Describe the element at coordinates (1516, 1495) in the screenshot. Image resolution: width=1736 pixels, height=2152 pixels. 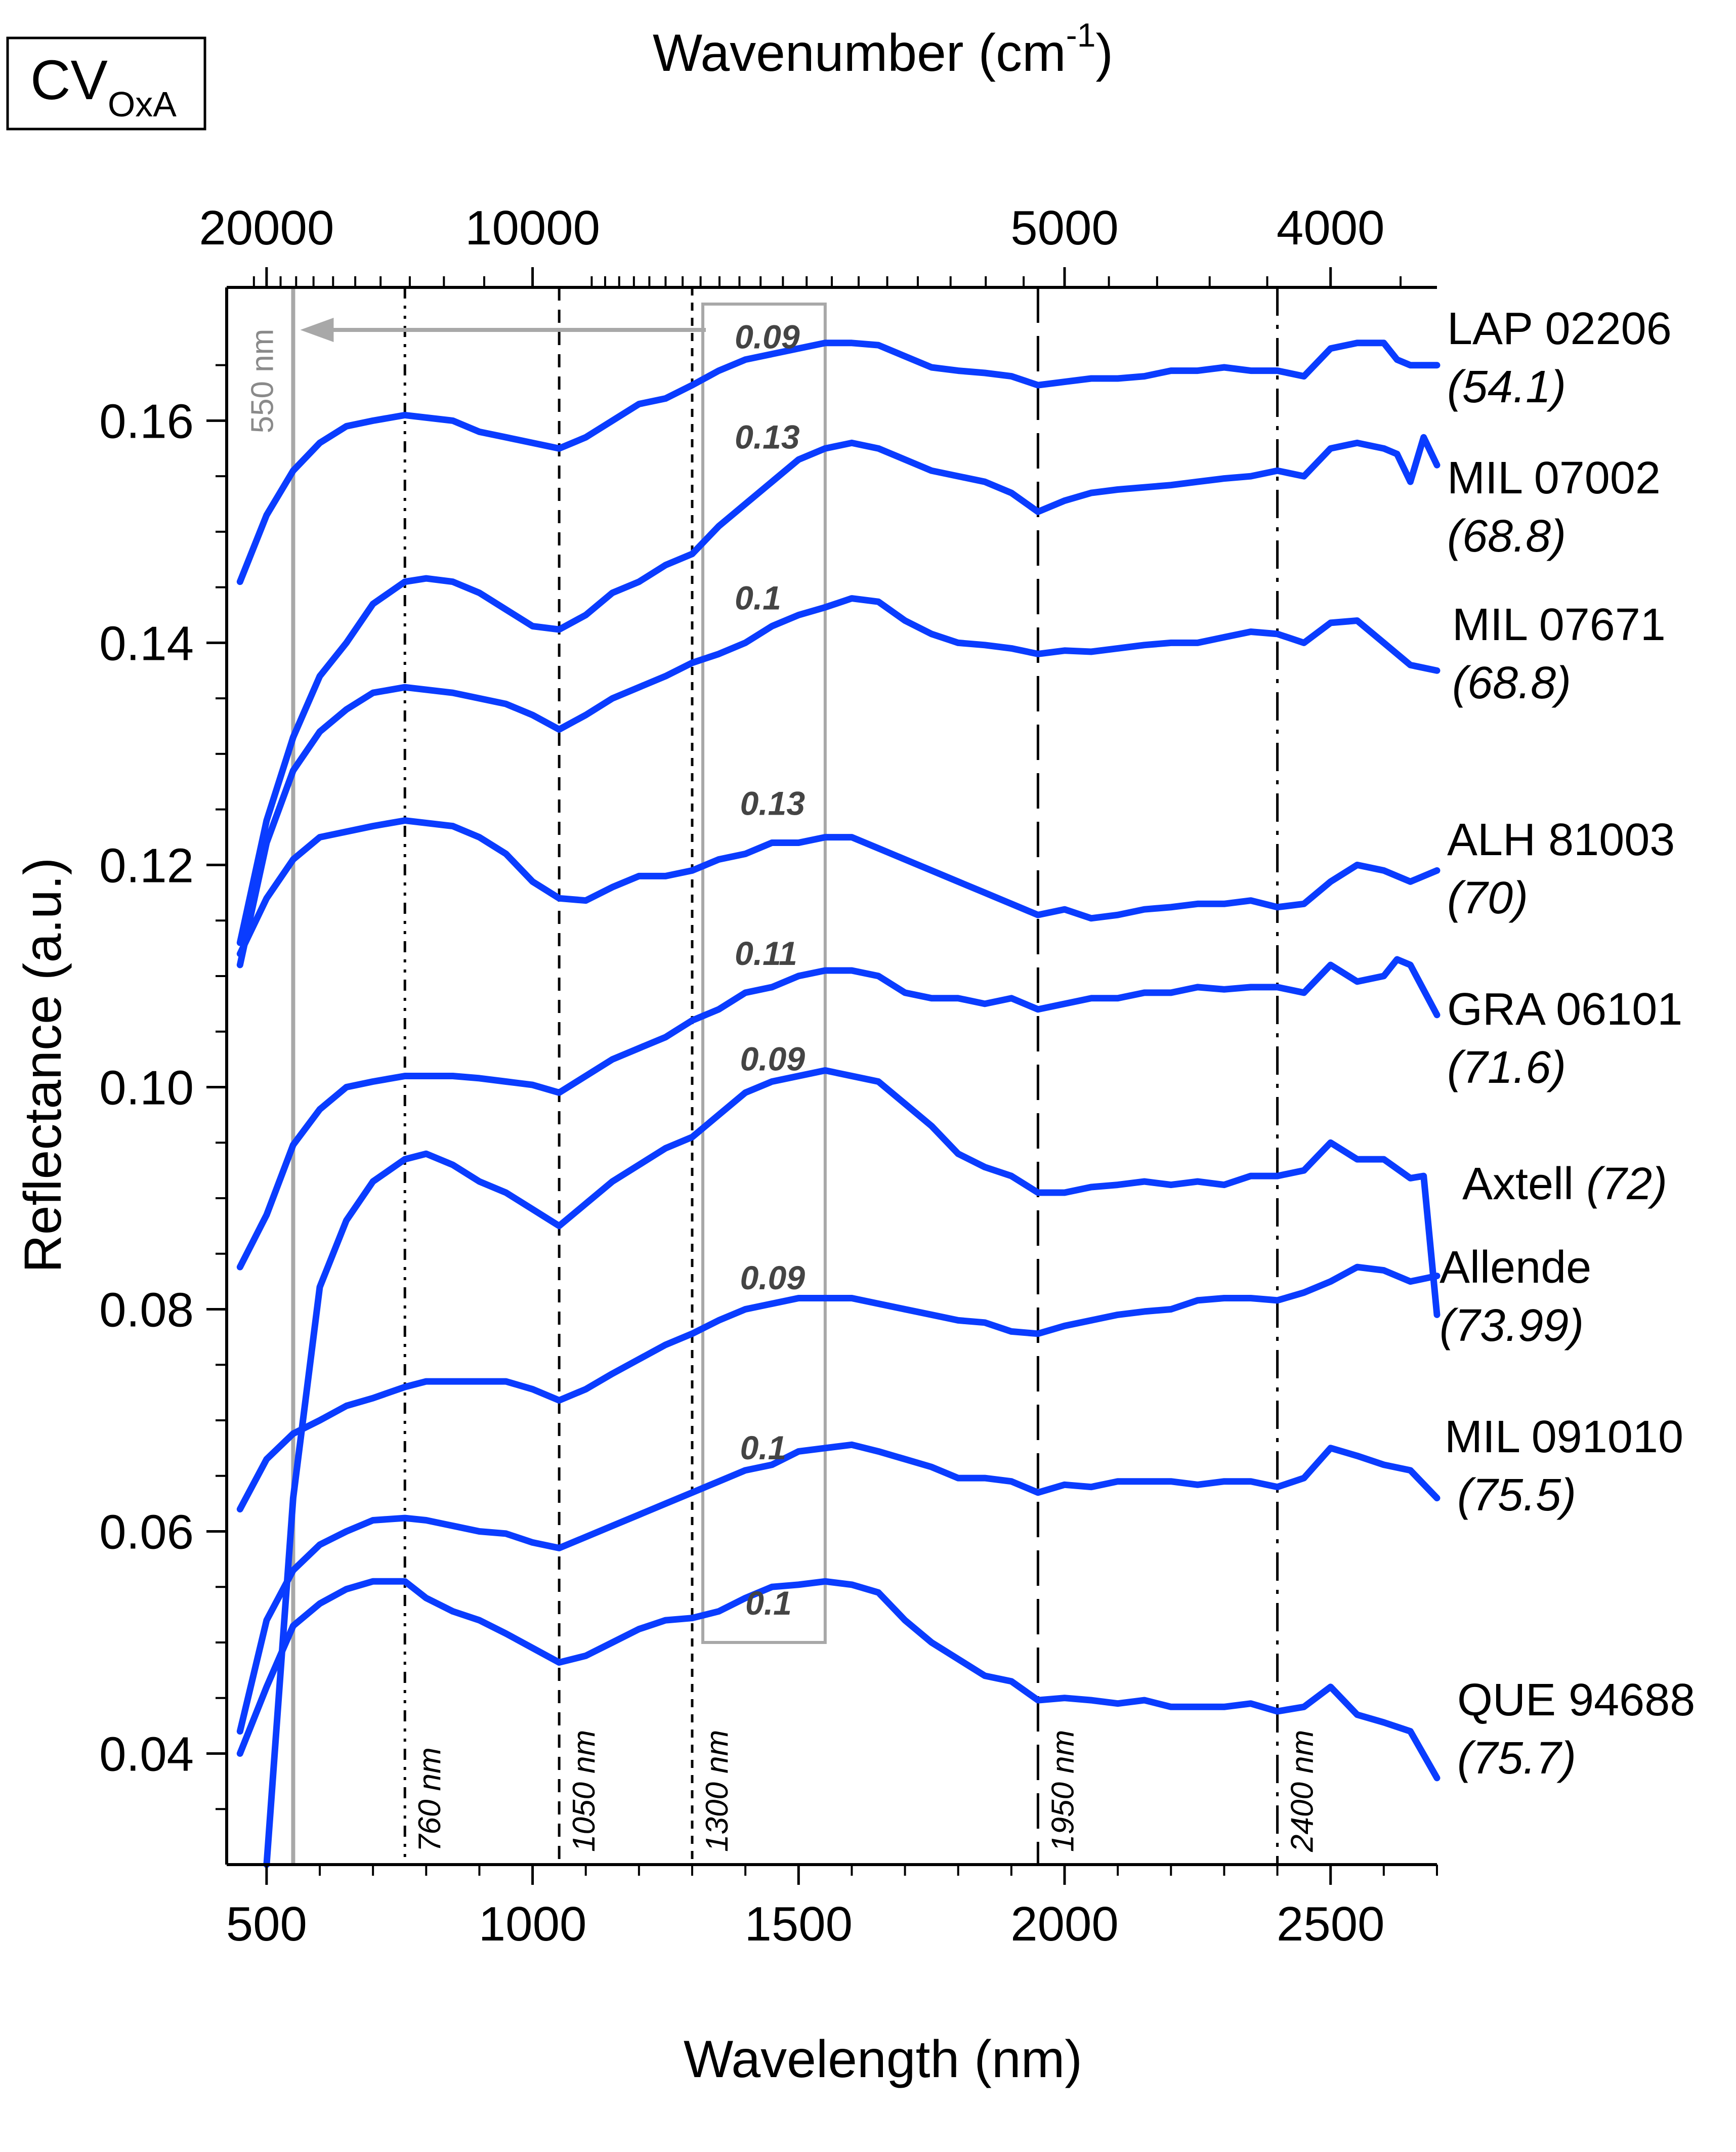
I see `series-value-7: (75.5)` at that location.